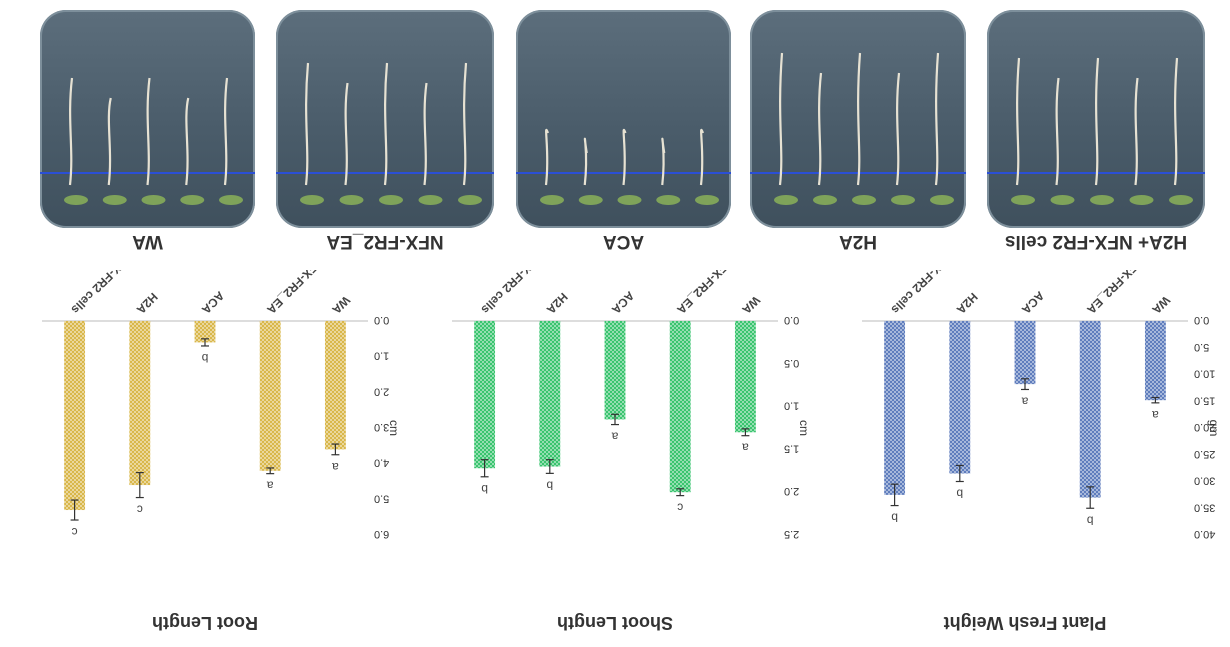  What do you see at coordinates (1204, 507) in the screenshot?
I see `y-tick-label: 35.0` at bounding box center [1204, 507].